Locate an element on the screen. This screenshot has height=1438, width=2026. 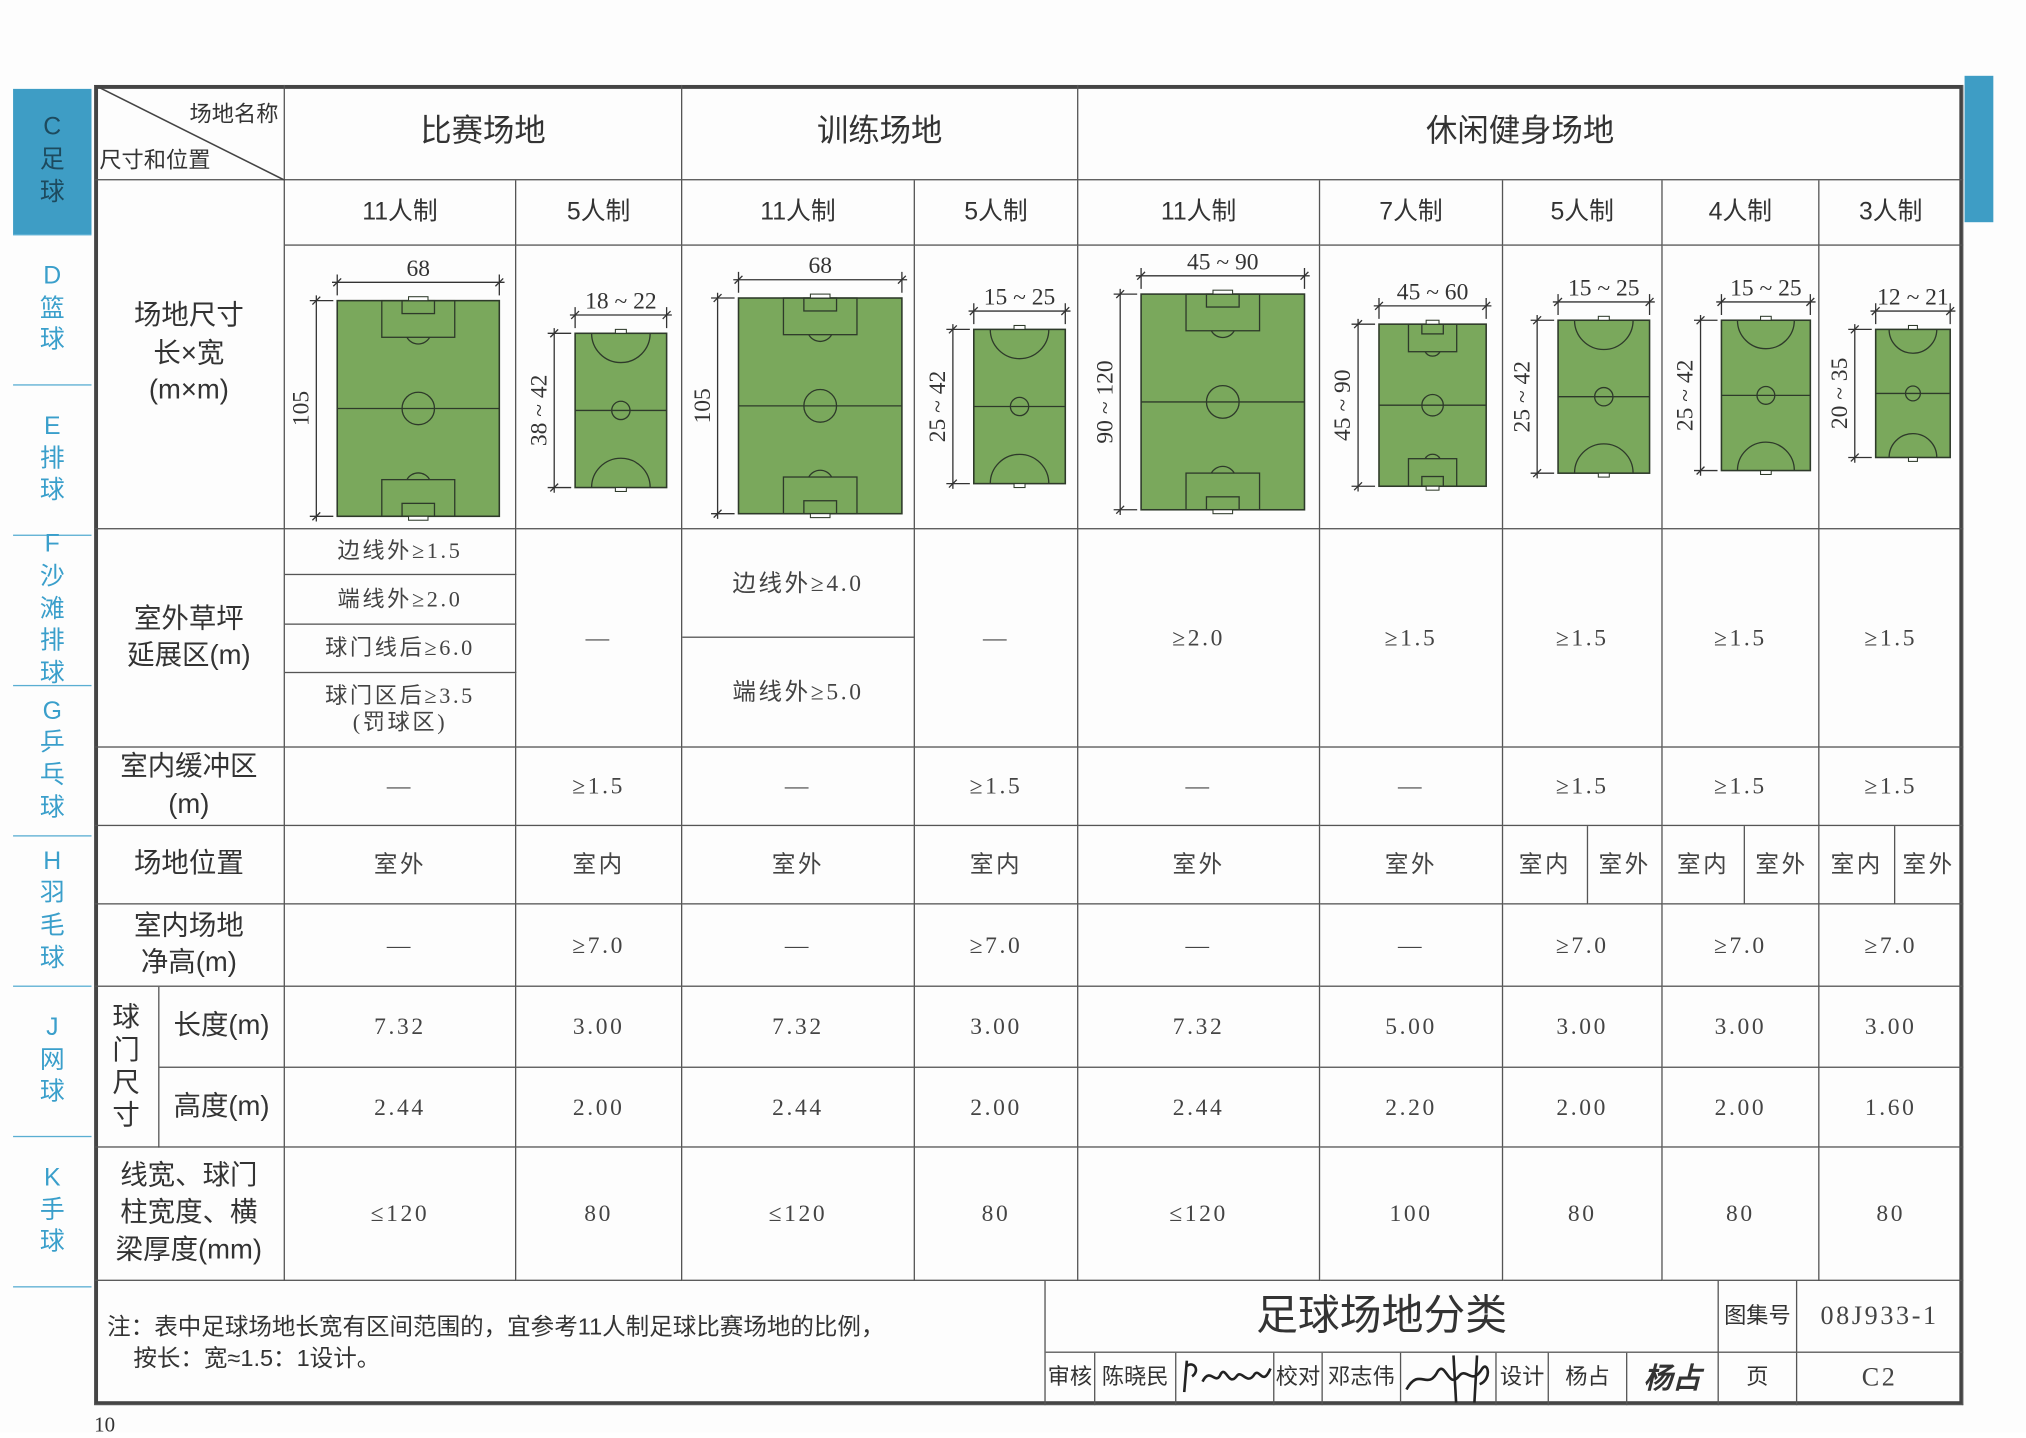
section-tab-2: E 排 球 is located at coordinates (52, 461).